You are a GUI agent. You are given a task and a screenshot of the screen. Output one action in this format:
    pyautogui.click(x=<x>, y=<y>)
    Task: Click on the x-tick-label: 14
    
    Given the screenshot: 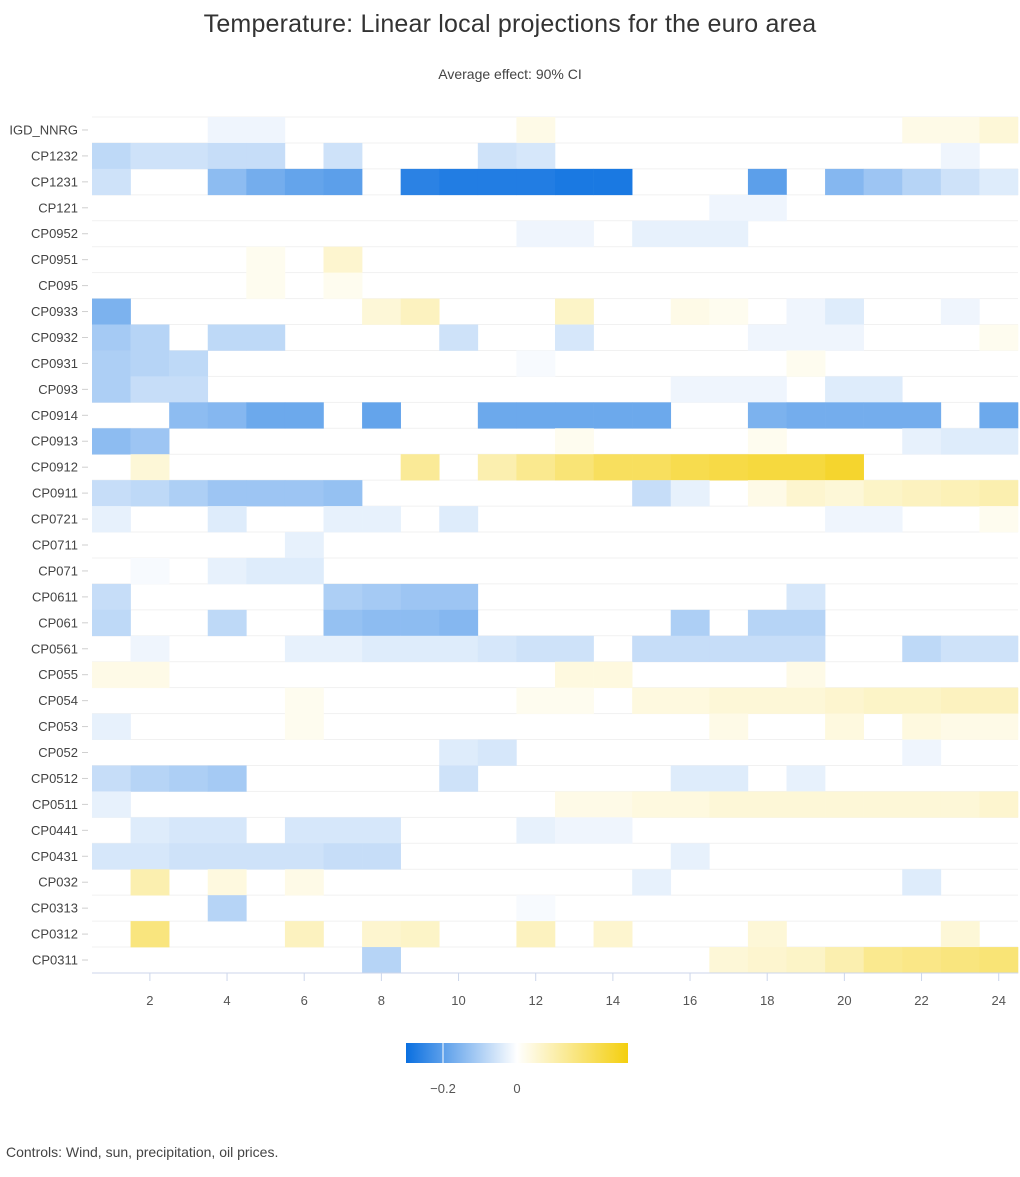 What is the action you would take?
    pyautogui.click(x=613, y=1000)
    